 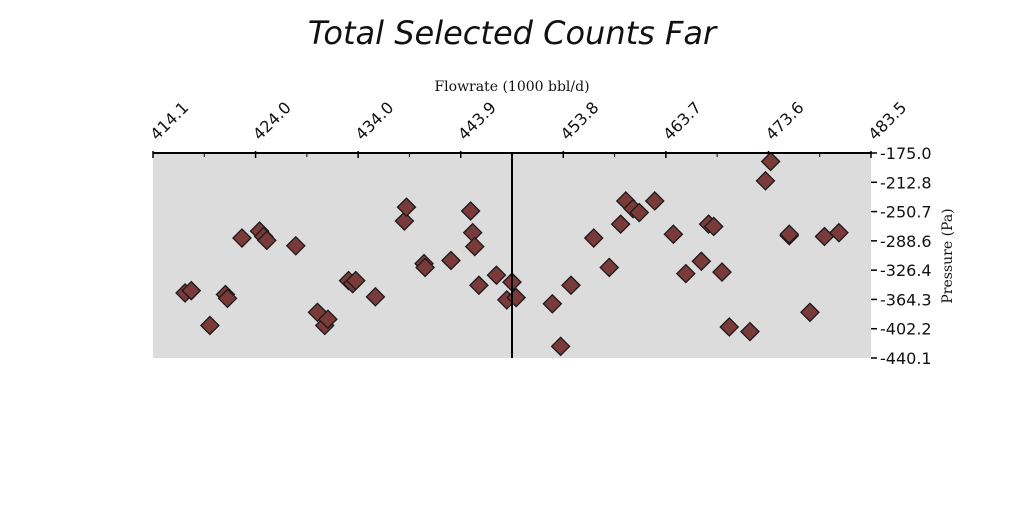 I want to click on x-tick-label: 473.6, so click(x=785, y=121).